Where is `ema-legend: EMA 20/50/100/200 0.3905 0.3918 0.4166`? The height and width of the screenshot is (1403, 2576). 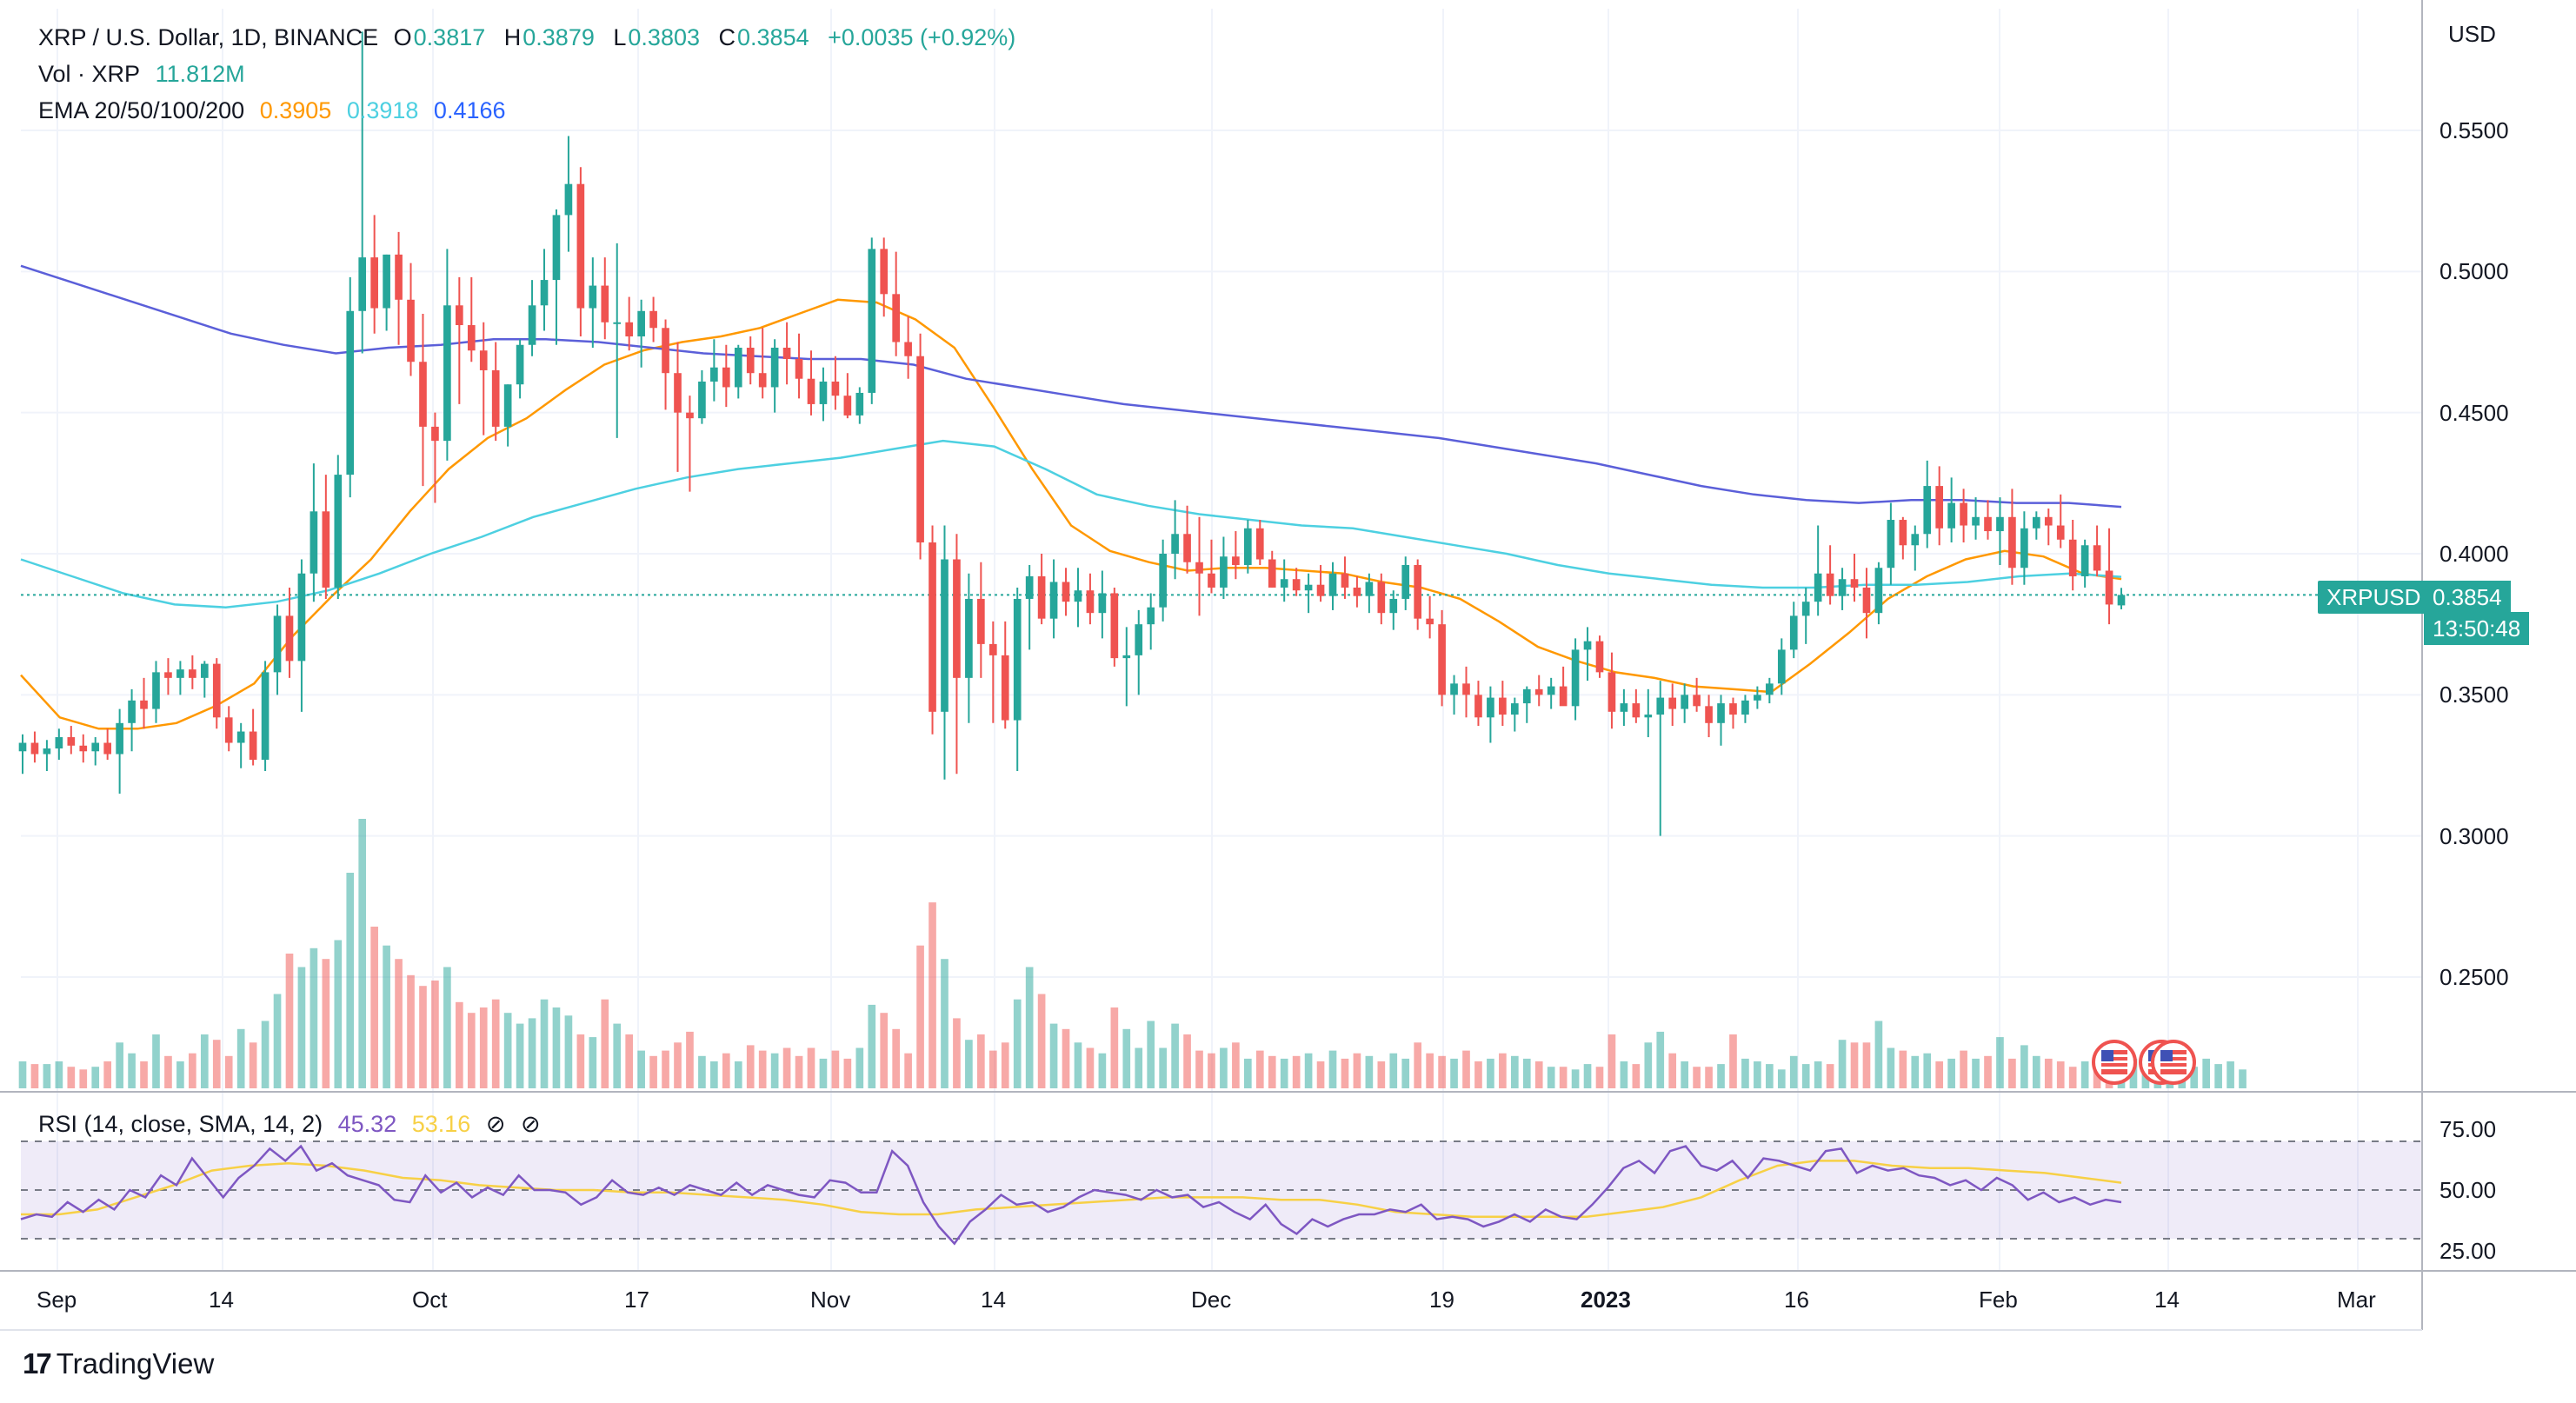
ema-legend: EMA 20/50/100/200 0.3905 0.3918 0.4166 is located at coordinates (276, 110).